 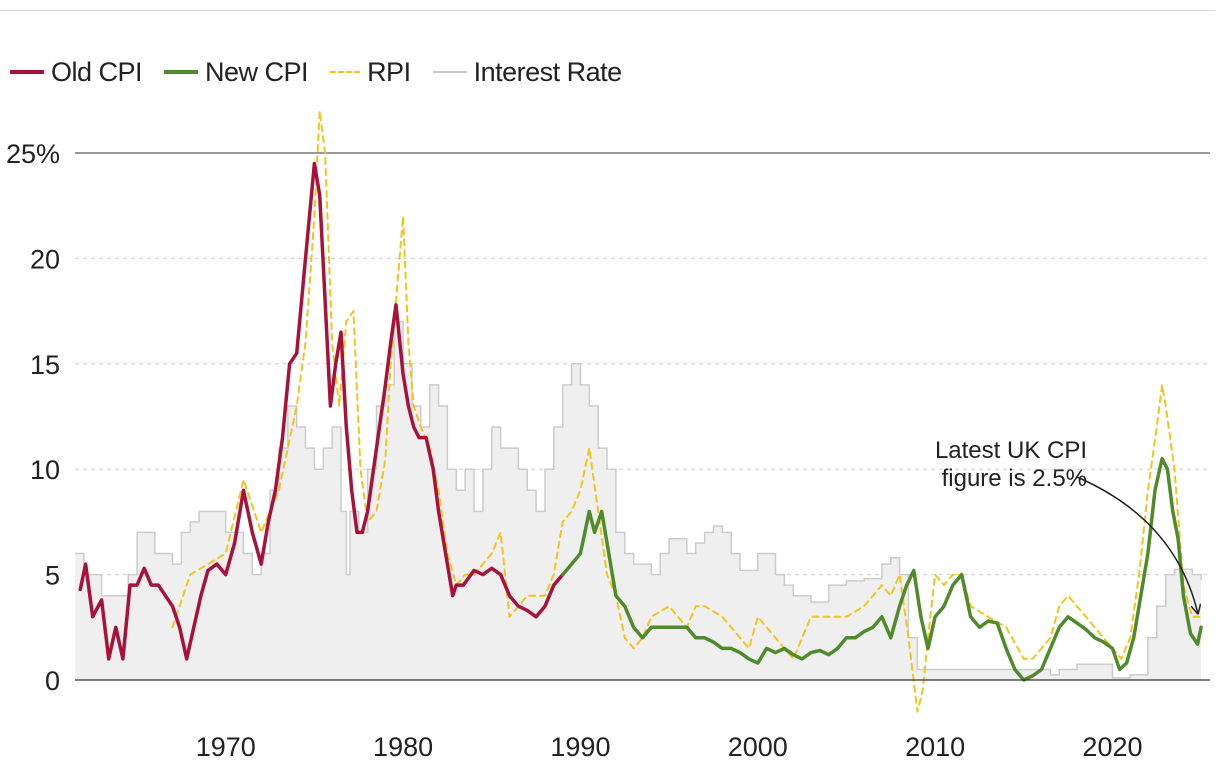 I want to click on y-tick-label-20: 20, so click(x=45, y=259).